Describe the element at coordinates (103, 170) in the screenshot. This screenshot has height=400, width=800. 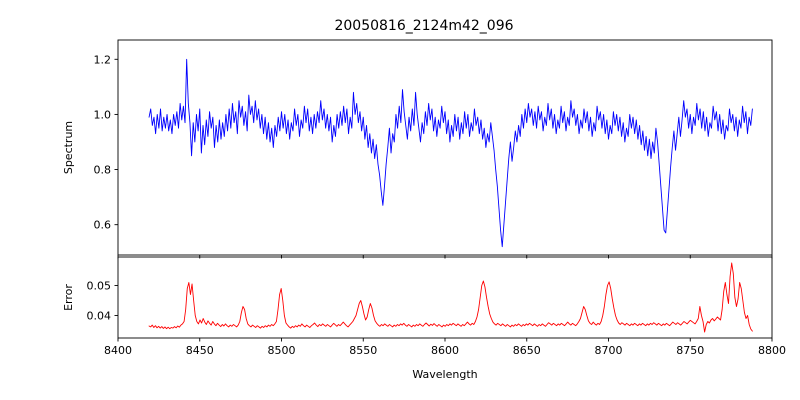
I see `y-tick-label: 0.8` at that location.